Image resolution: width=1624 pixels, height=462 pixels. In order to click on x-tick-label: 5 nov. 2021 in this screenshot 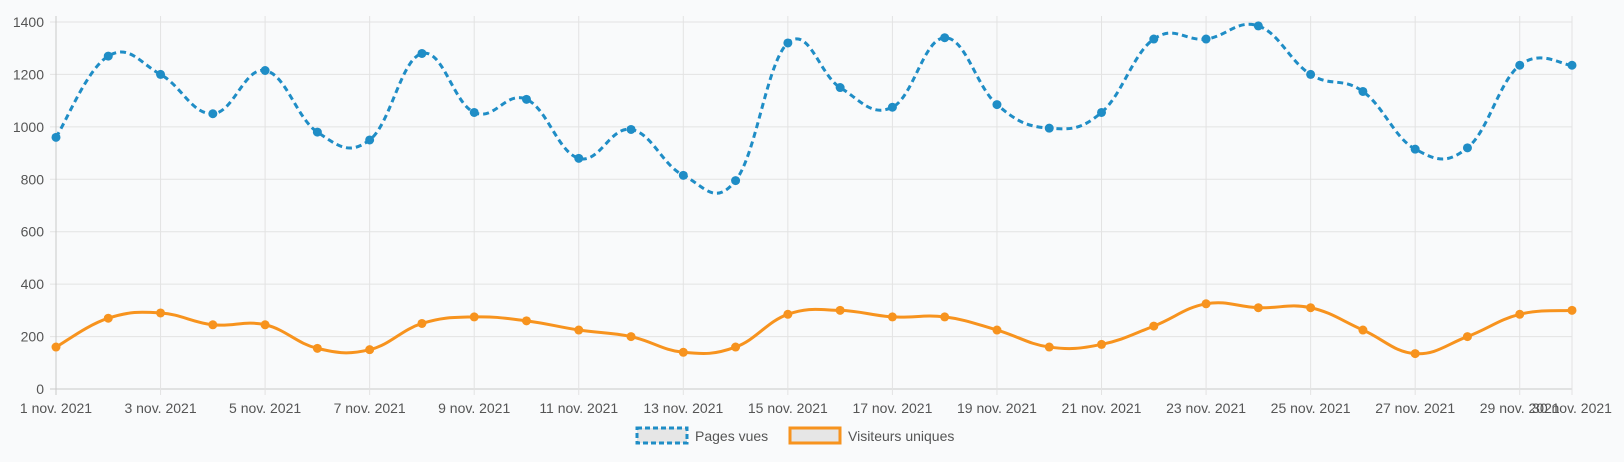, I will do `click(265, 408)`.